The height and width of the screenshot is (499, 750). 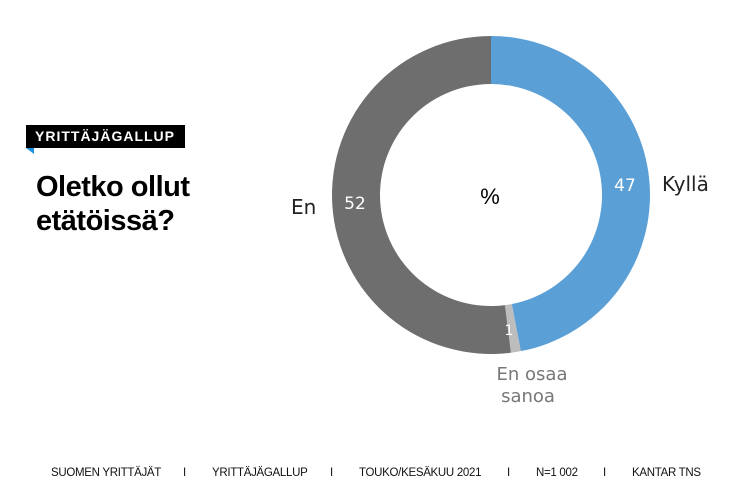 What do you see at coordinates (105, 221) in the screenshot?
I see `title-line-2: etätöissä?` at bounding box center [105, 221].